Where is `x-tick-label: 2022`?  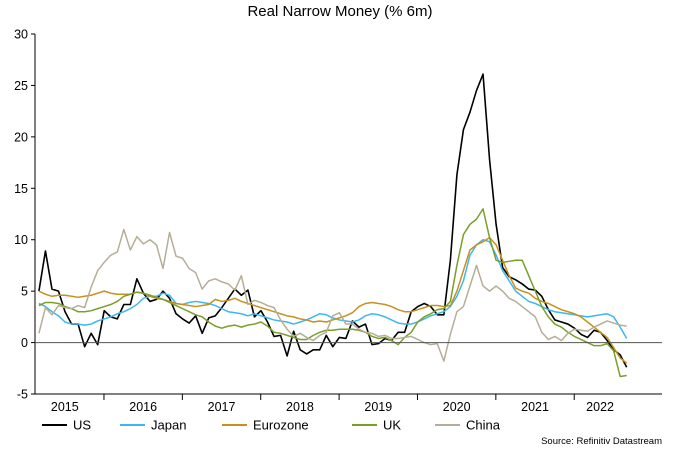 x-tick-label: 2022 is located at coordinates (600, 407).